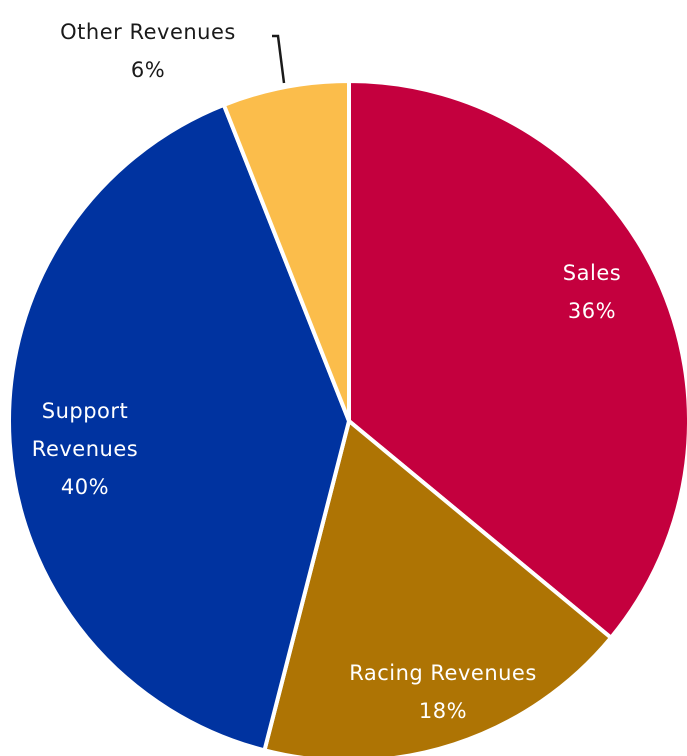 This screenshot has width=687, height=756. Describe the element at coordinates (286, 251) in the screenshot. I see `pie-slice-other-revenues` at that location.